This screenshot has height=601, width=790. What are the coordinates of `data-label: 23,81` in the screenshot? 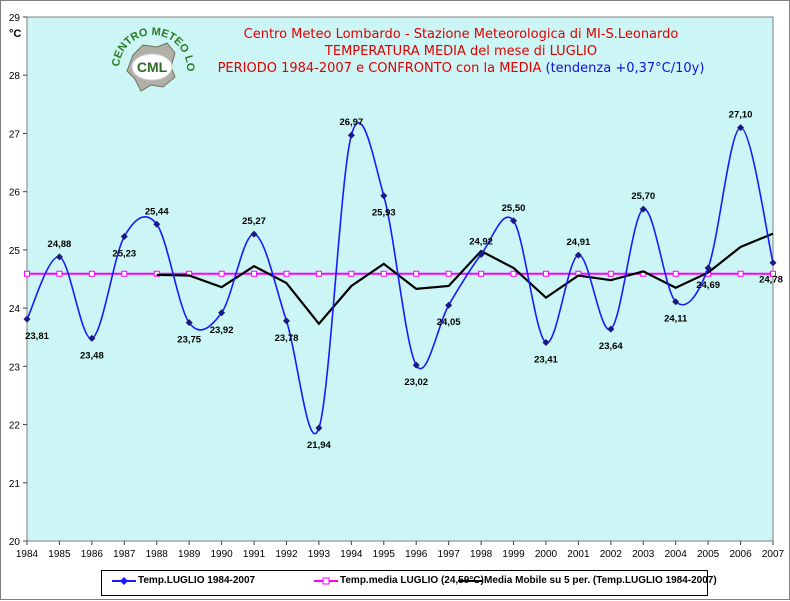 It's located at (37, 336).